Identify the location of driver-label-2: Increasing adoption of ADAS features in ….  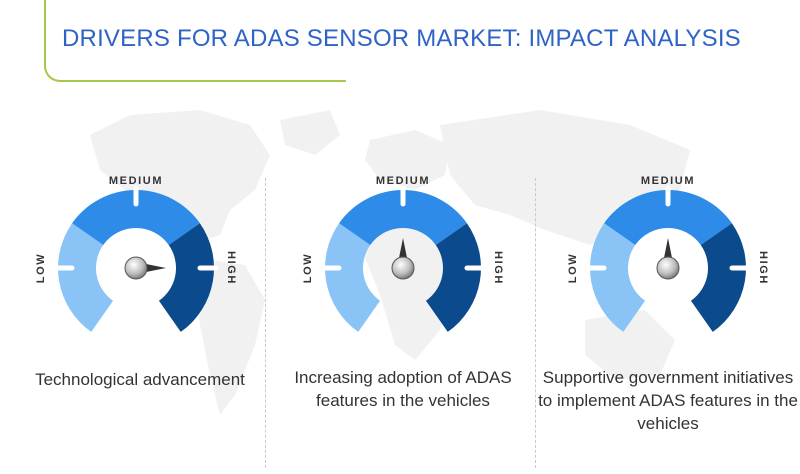
(403, 389).